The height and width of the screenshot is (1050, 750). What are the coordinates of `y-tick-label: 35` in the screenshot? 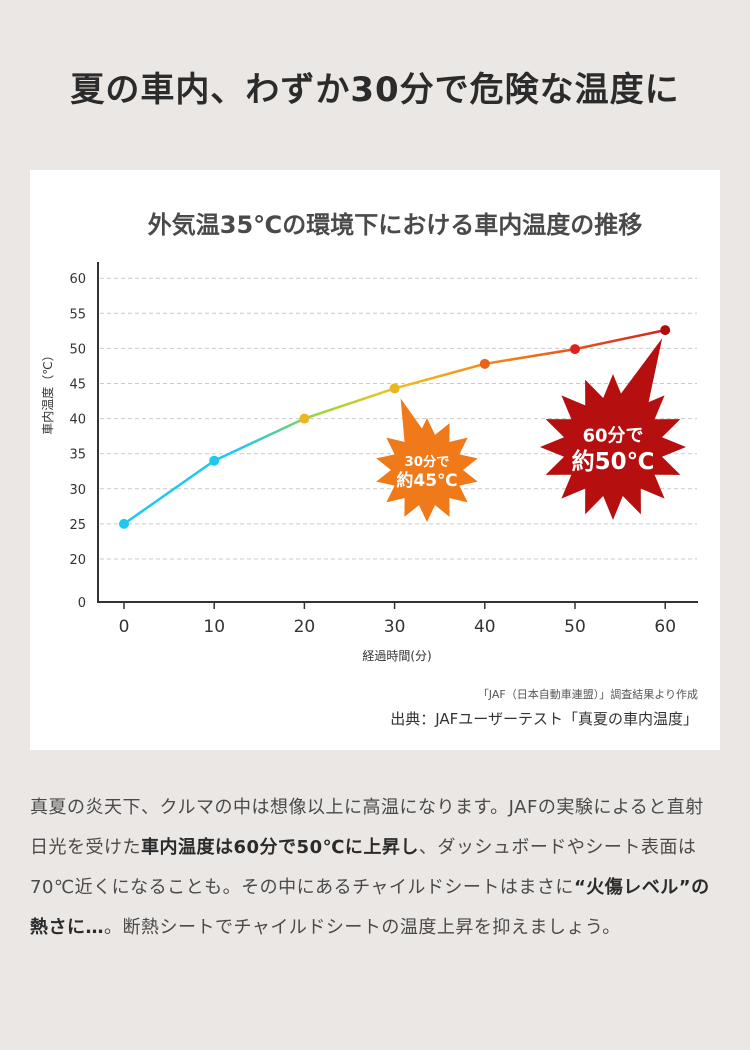 It's located at (77, 455).